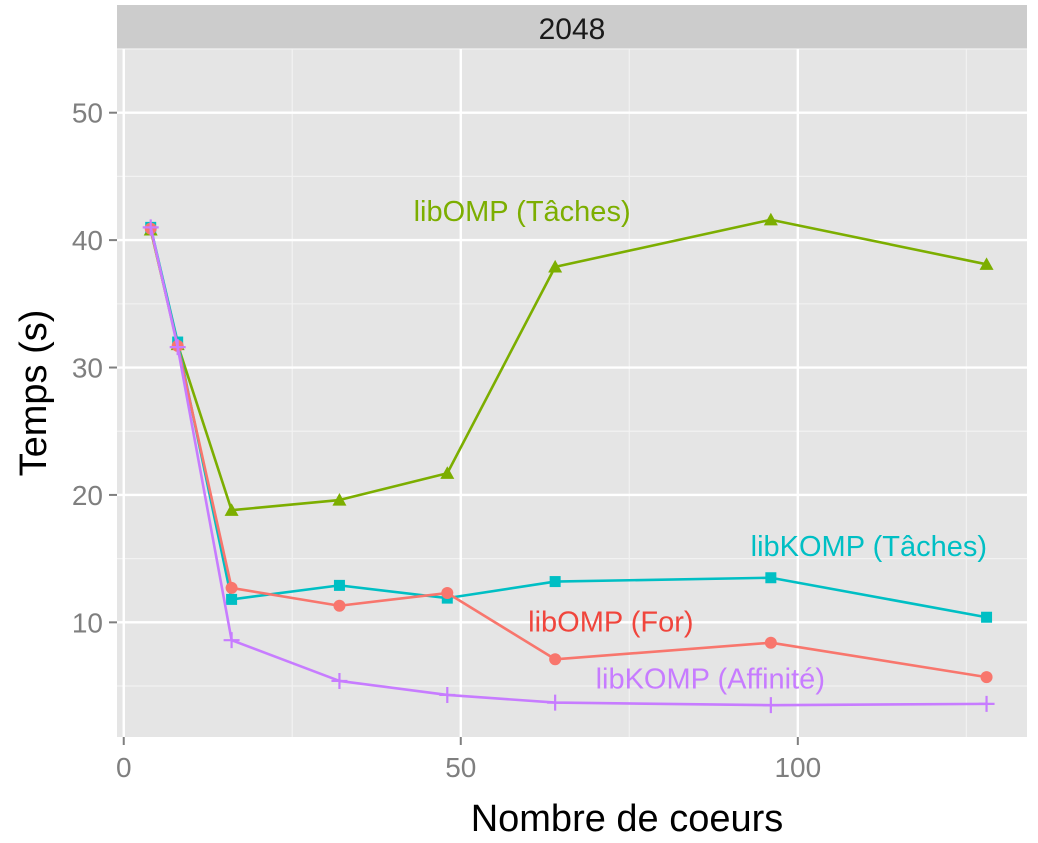  Describe the element at coordinates (869, 547) in the screenshot. I see `series-label: libKOMP (Tâches)` at that location.